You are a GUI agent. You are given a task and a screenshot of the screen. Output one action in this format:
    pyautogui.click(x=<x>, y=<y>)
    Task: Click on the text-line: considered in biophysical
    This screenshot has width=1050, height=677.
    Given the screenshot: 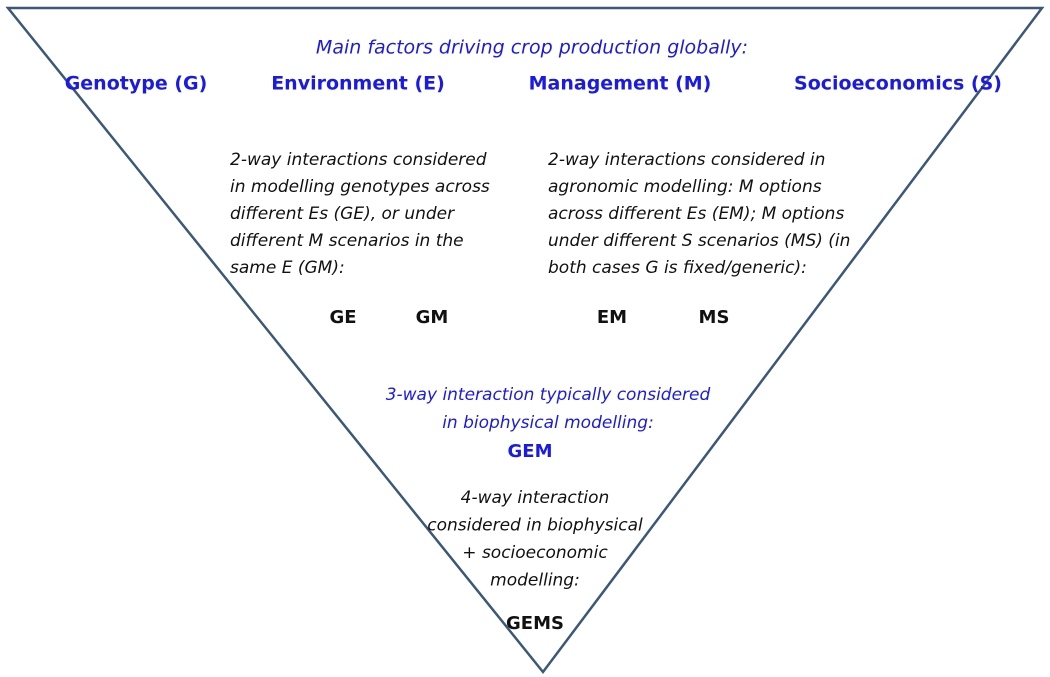 What is the action you would take?
    pyautogui.click(x=535, y=526)
    